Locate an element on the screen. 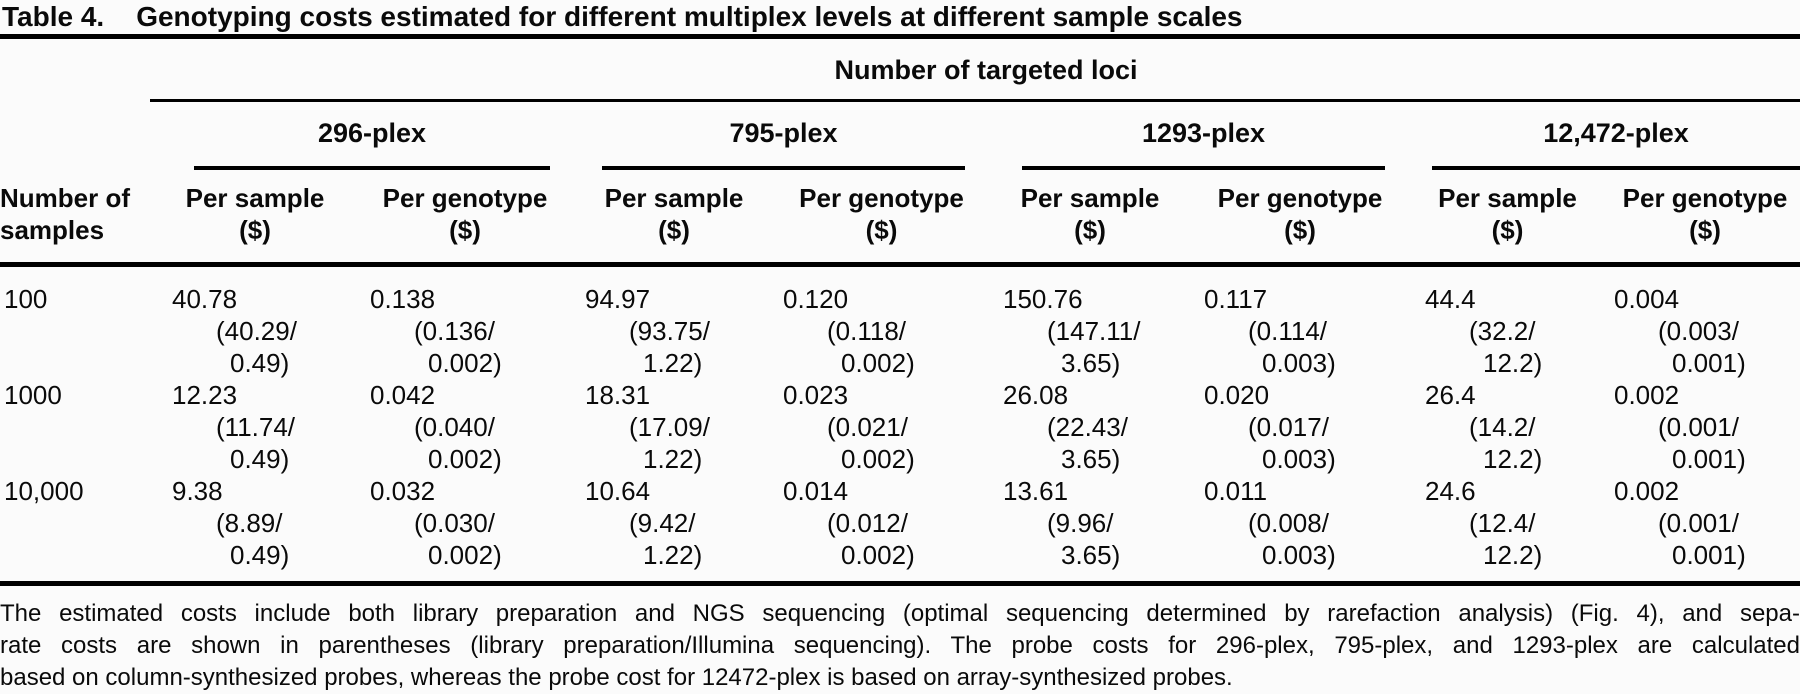 This screenshot has width=1800, height=694. row-label-number-of-samples: 100 is located at coordinates (26, 299).